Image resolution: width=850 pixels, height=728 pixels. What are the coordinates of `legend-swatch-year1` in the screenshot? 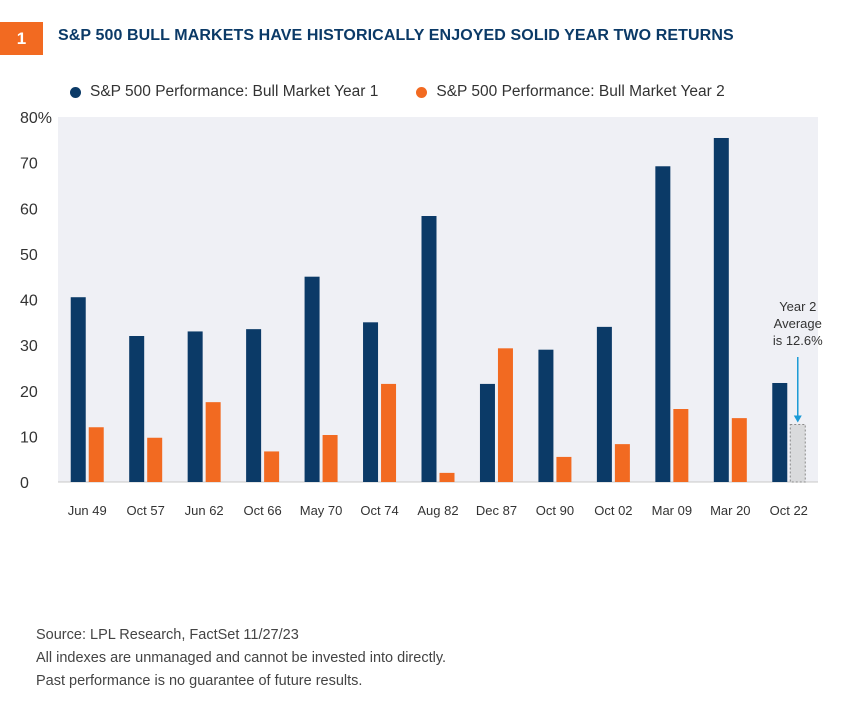 It's located at (75, 92).